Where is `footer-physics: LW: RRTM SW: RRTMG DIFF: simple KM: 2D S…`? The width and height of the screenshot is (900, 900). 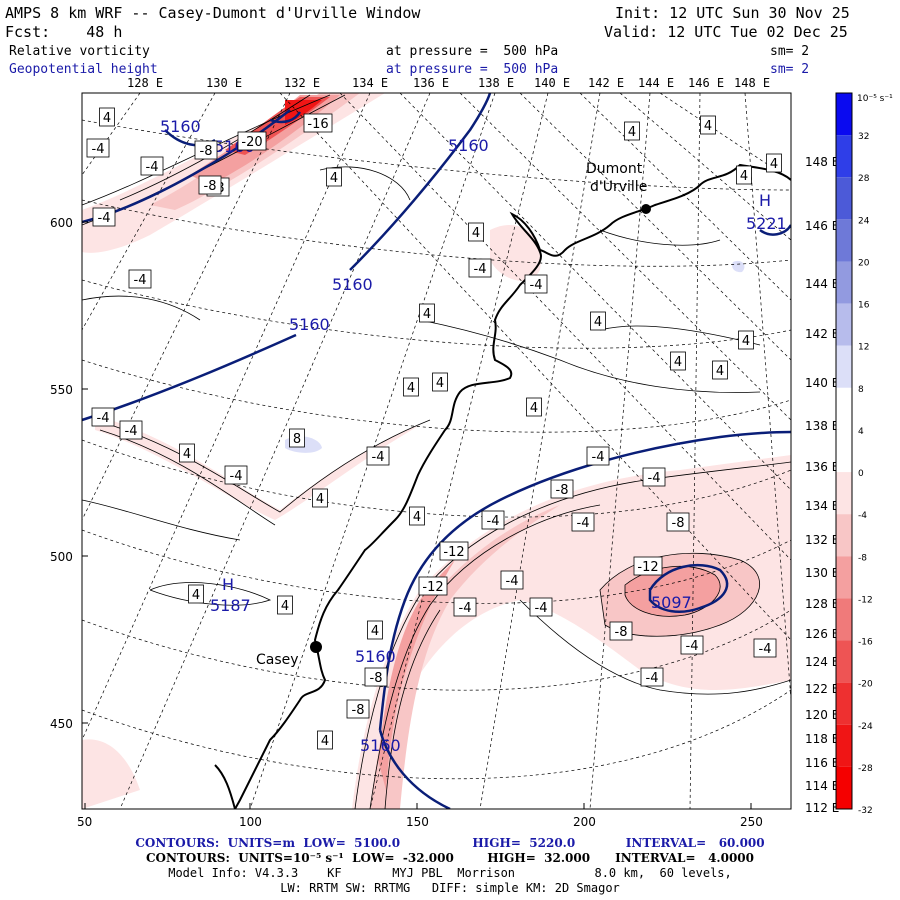
footer-physics: LW: RRTM SW: RRTMG DIFF: simple KM: 2D S… is located at coordinates (450, 888).